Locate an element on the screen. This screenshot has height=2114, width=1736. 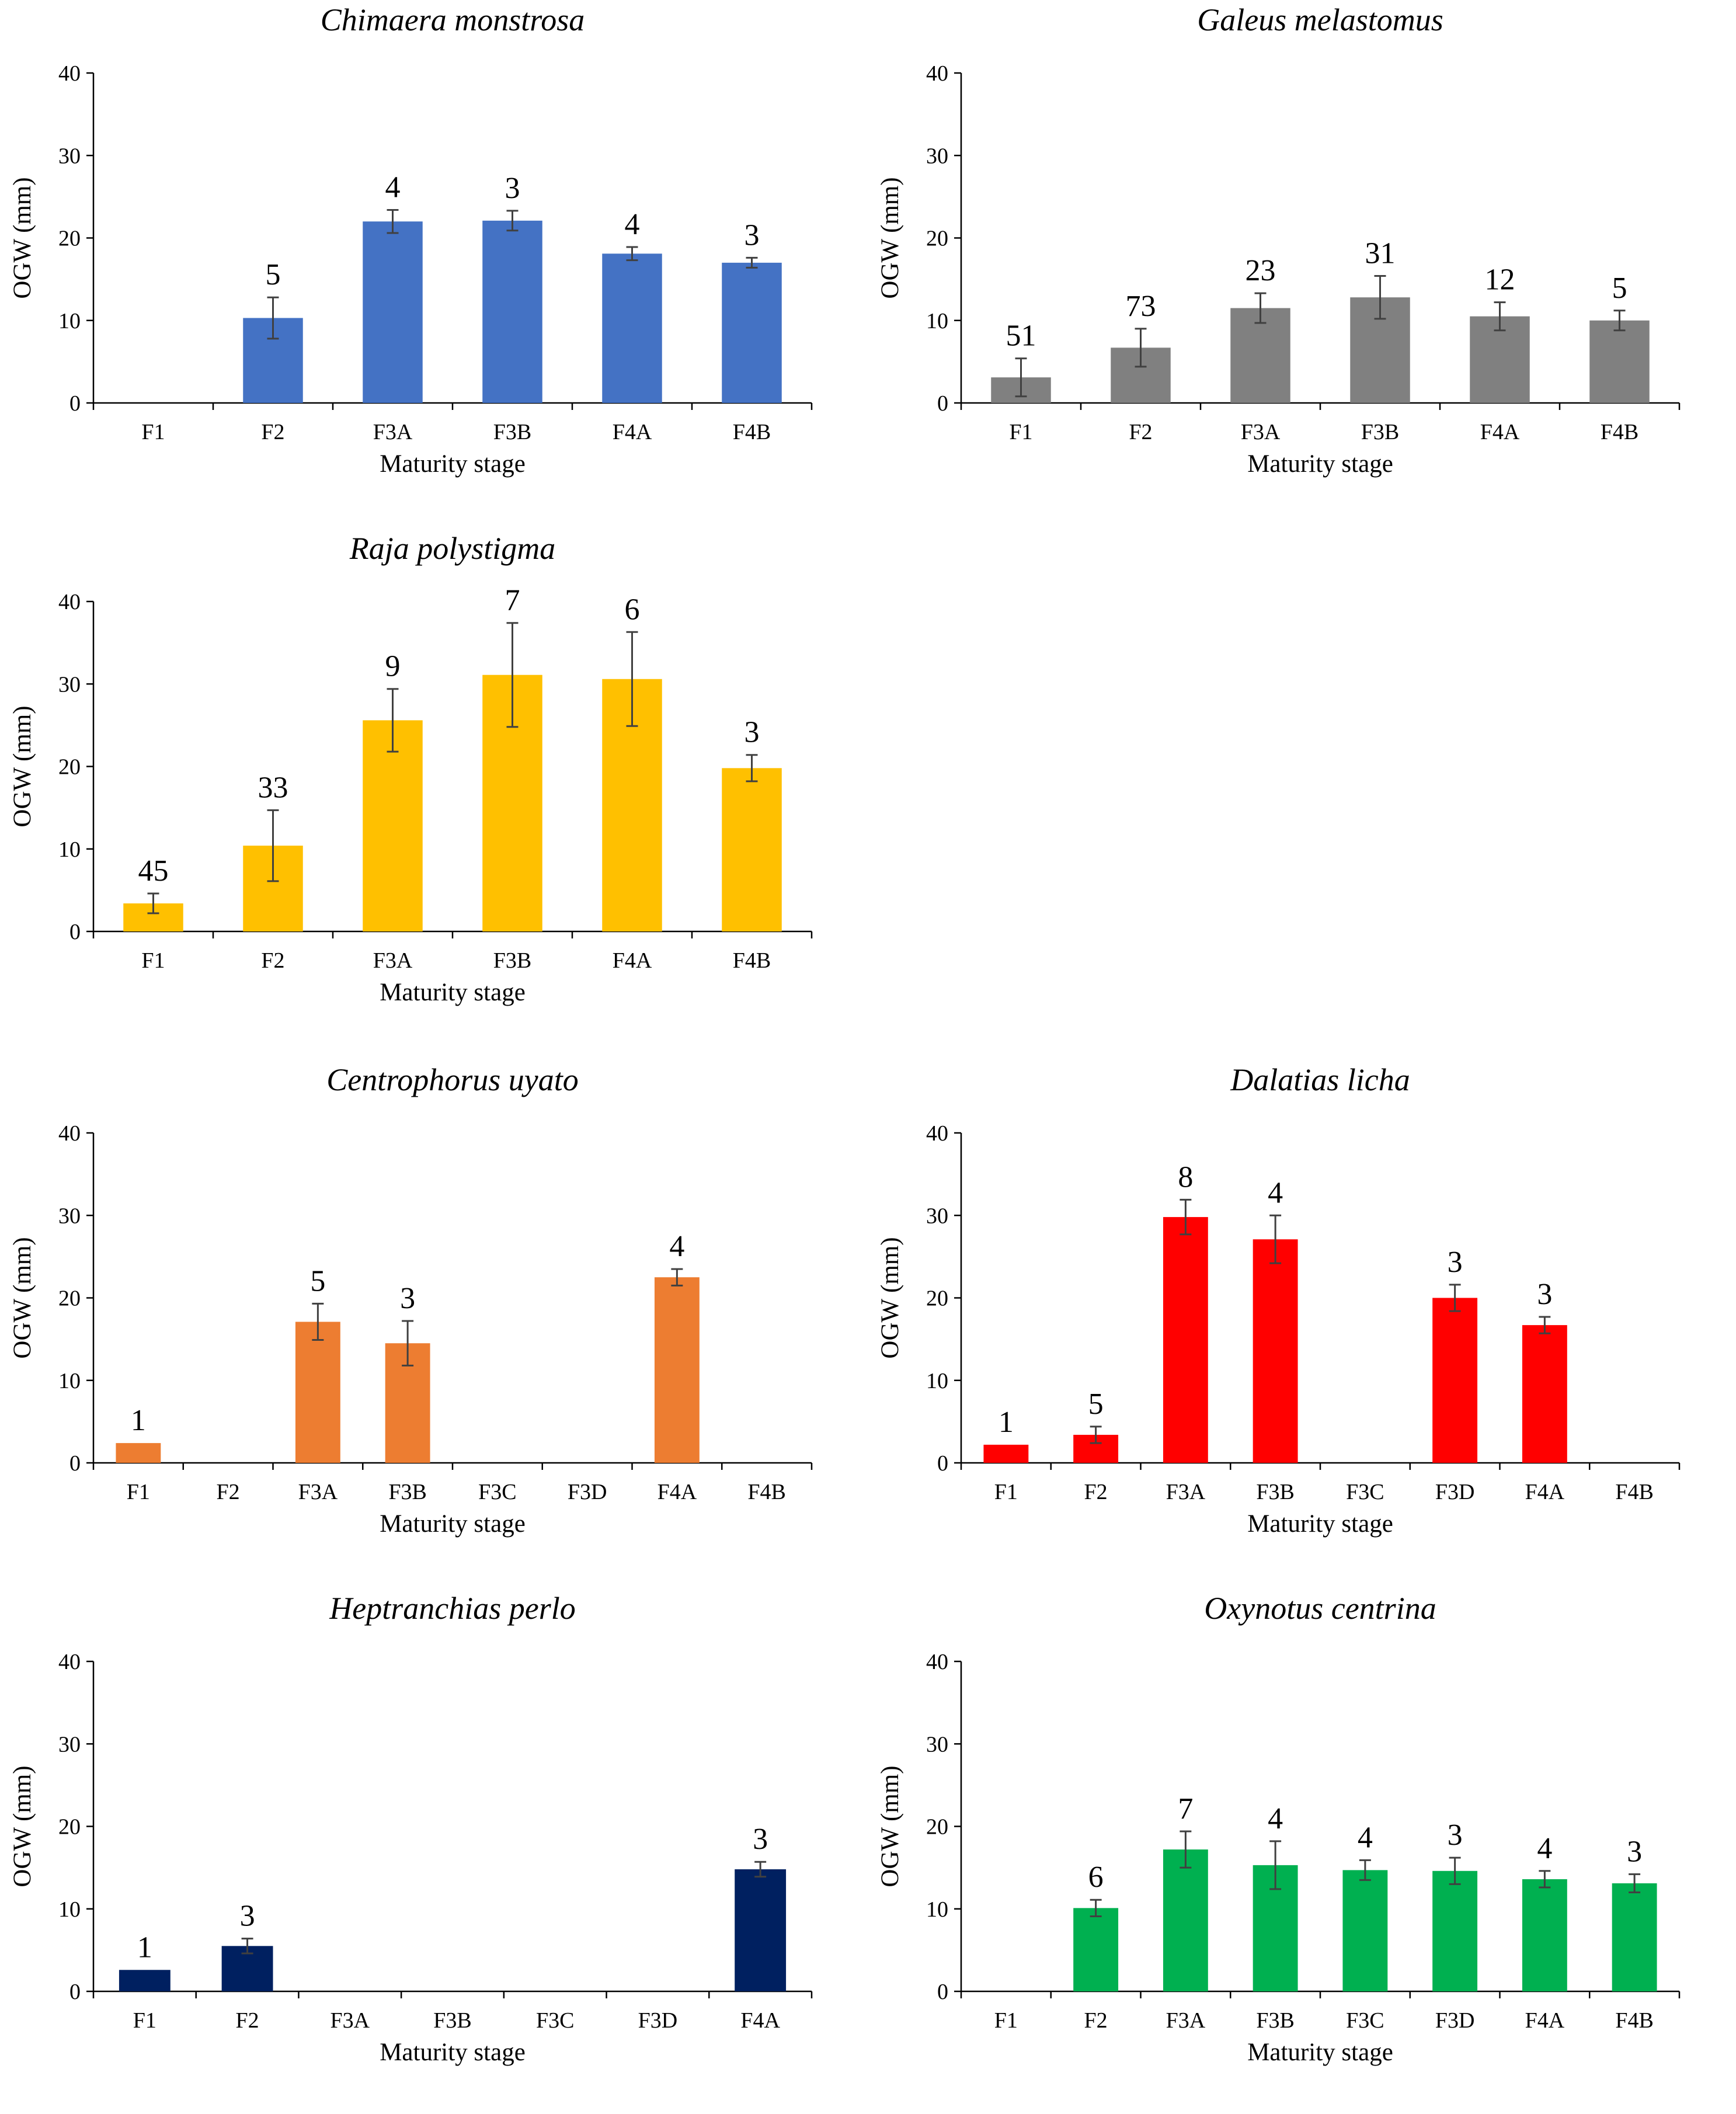
chart-title: Heptranchias perlo is located at coordinates (452, 1608).